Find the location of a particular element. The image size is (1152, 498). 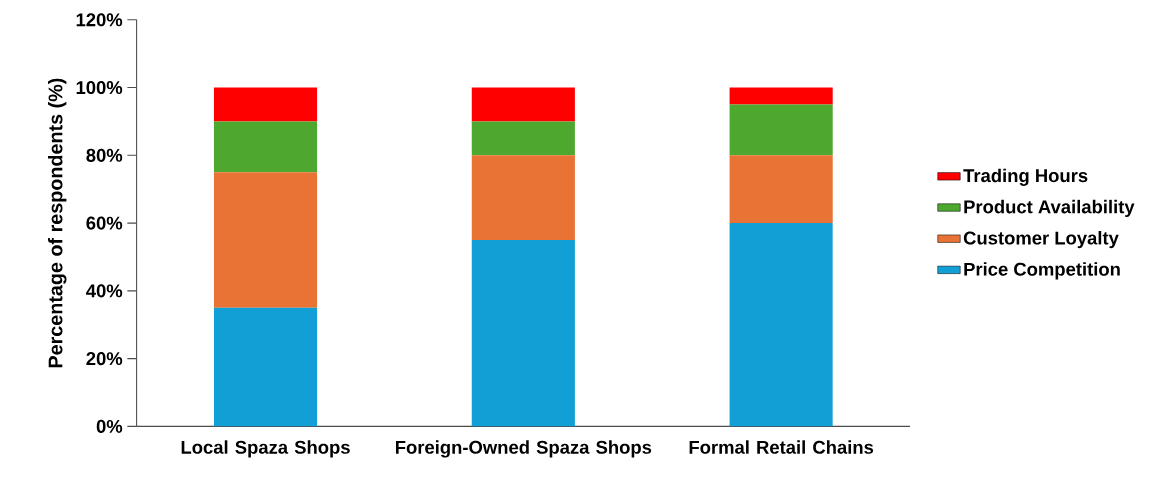

legend-label: Customer Loyalty is located at coordinates (1041, 240).